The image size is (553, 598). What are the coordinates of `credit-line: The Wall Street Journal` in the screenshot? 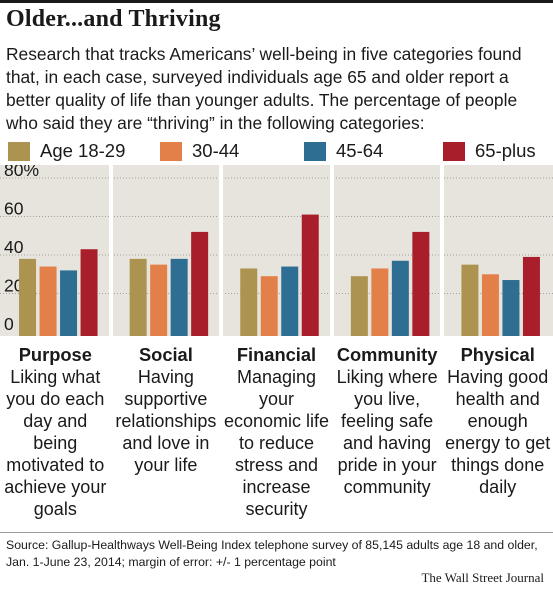 It's located at (482, 578).